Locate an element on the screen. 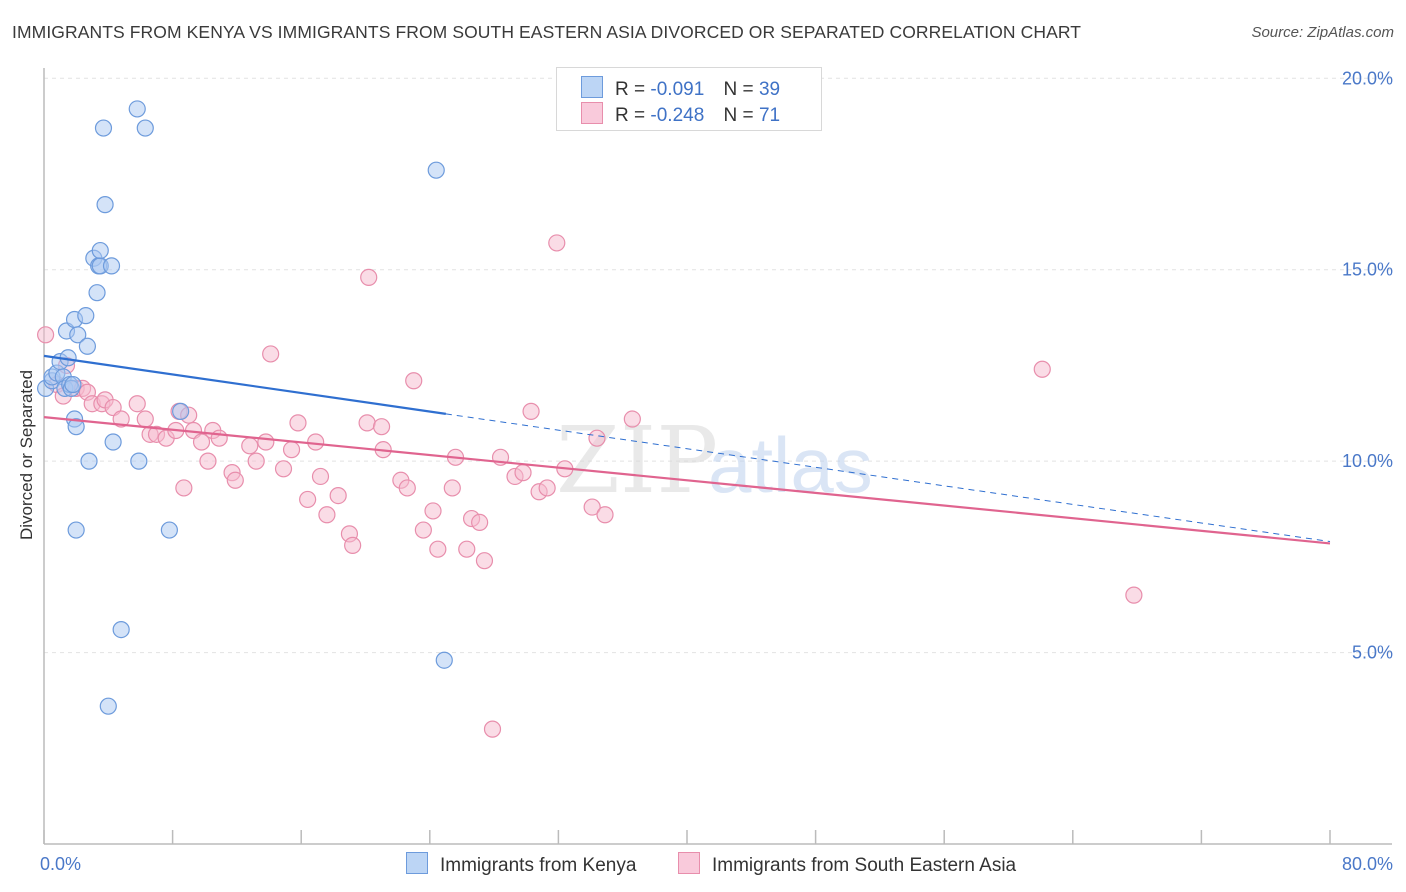 This screenshot has height=892, width=1406. y-axis-title: Divorced or Separated is located at coordinates (26, 455).